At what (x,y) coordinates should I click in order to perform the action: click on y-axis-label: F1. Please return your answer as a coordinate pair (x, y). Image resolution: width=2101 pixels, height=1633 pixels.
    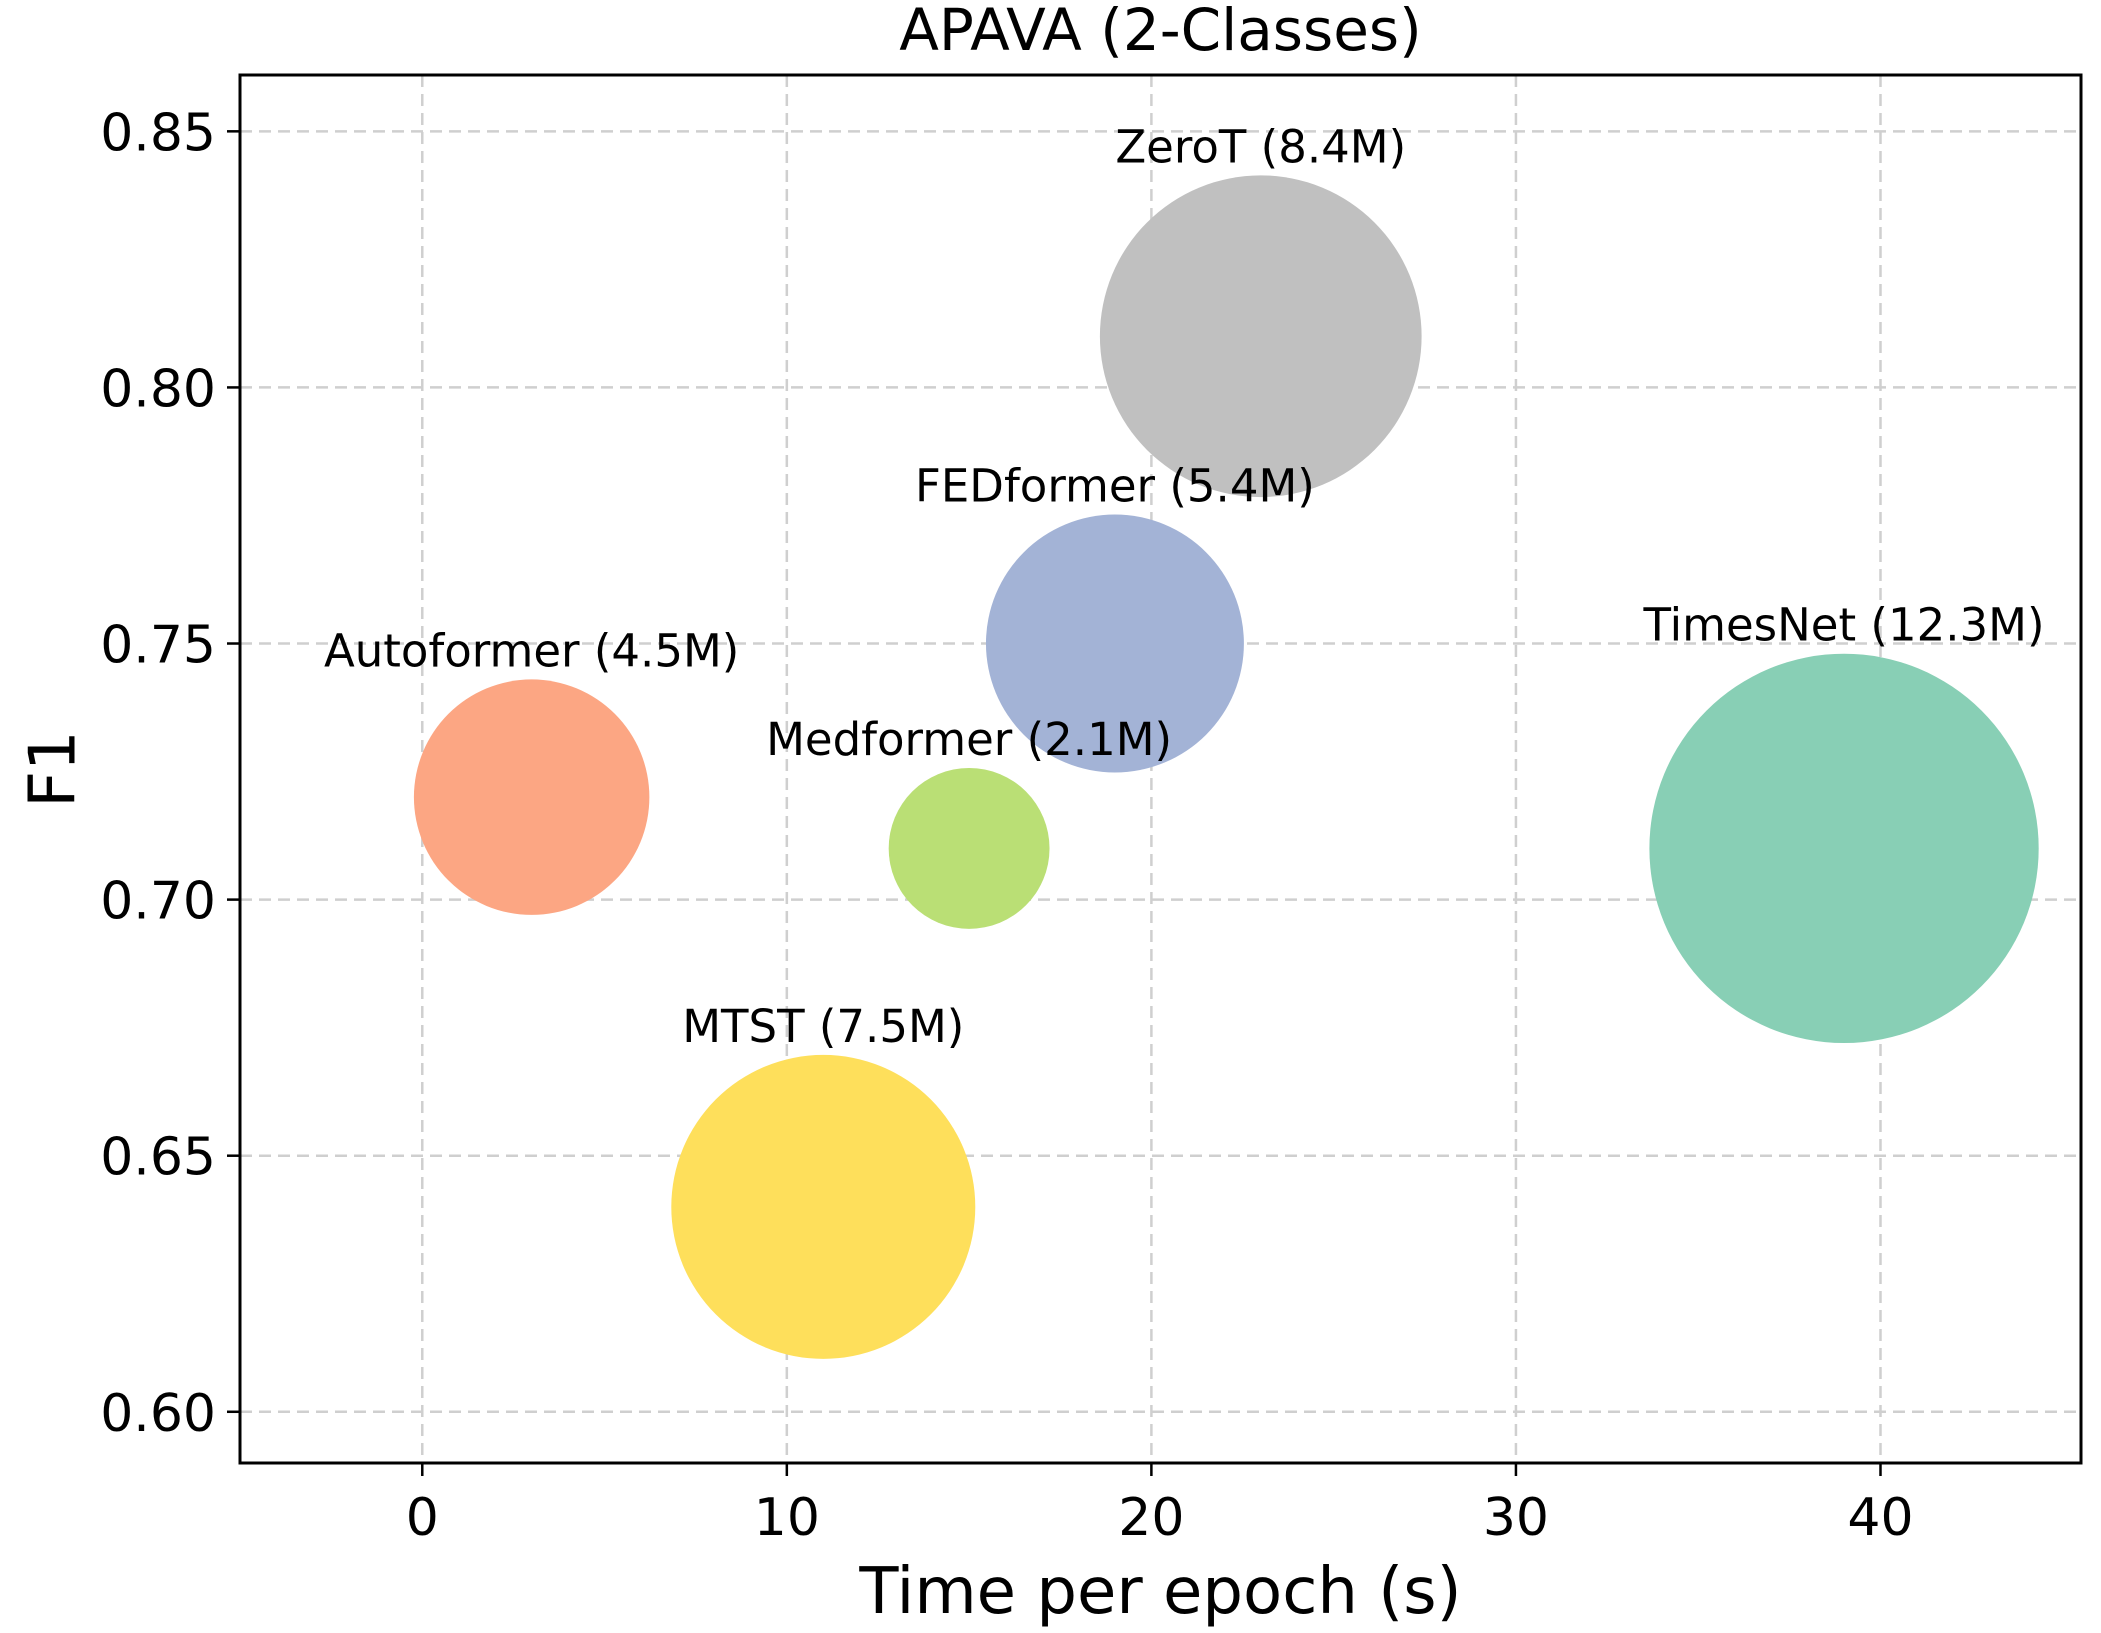
    Looking at the image, I should click on (53, 769).